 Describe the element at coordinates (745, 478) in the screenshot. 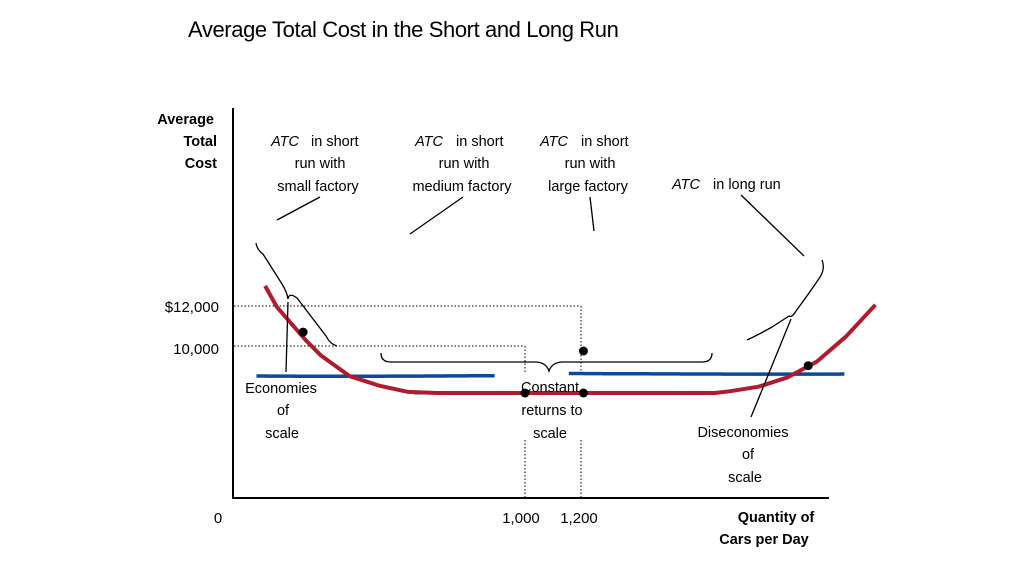

I see `diseconomies-line-3: scale` at that location.